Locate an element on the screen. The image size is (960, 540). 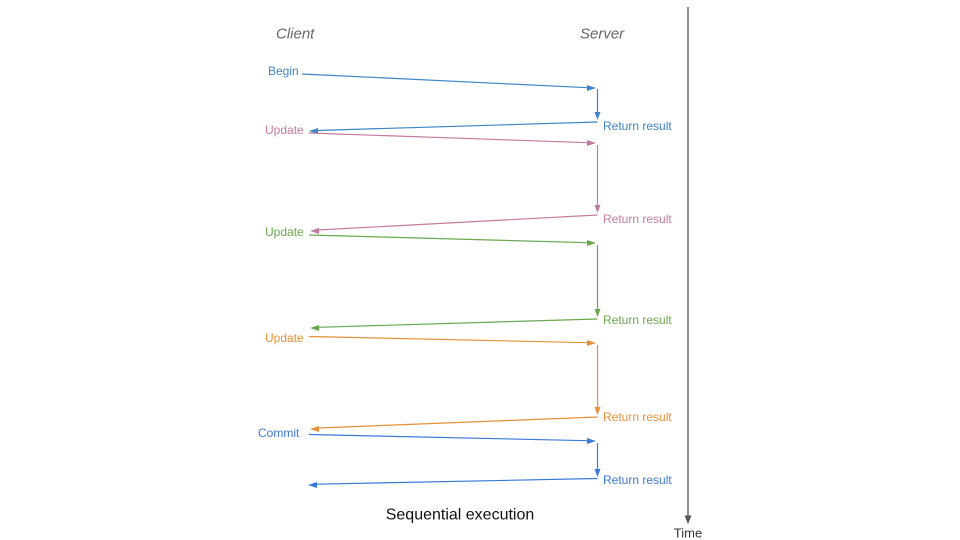
message-action-label: Commit is located at coordinates (279, 433).